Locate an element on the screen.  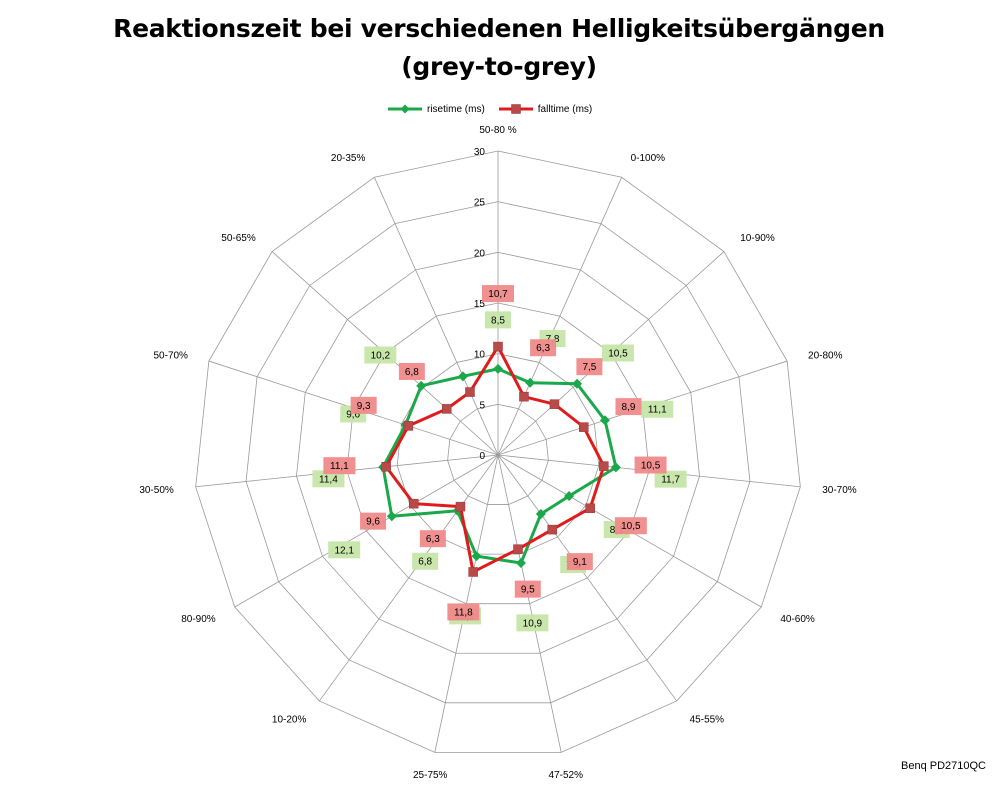
legend-line-falltime-icon is located at coordinates (515, 109).